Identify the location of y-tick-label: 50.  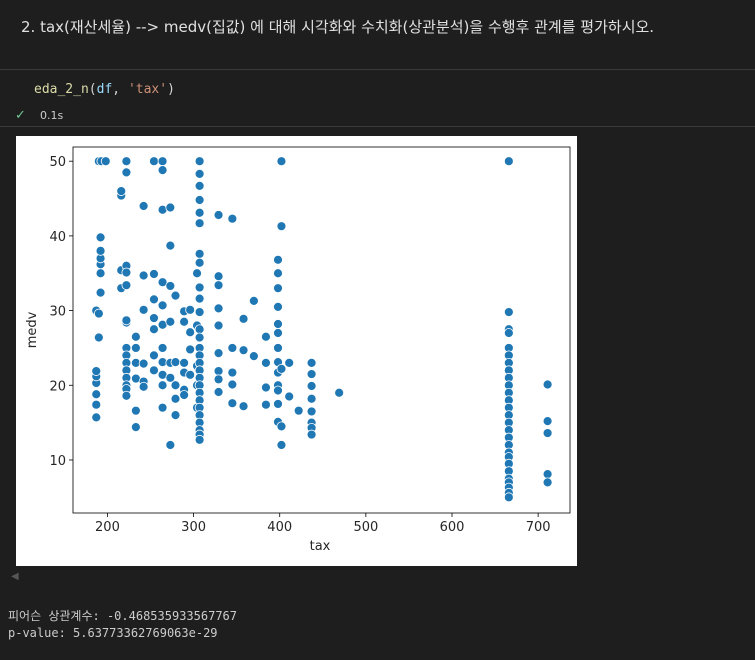
(57, 162).